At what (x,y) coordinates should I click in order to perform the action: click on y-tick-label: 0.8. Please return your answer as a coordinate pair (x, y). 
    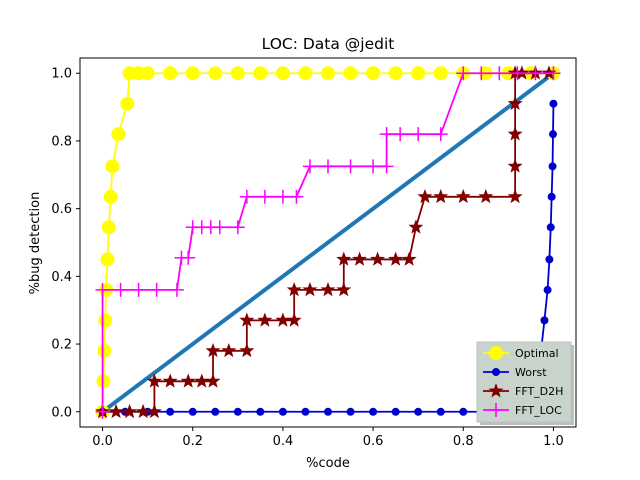
    Looking at the image, I should click on (61, 141).